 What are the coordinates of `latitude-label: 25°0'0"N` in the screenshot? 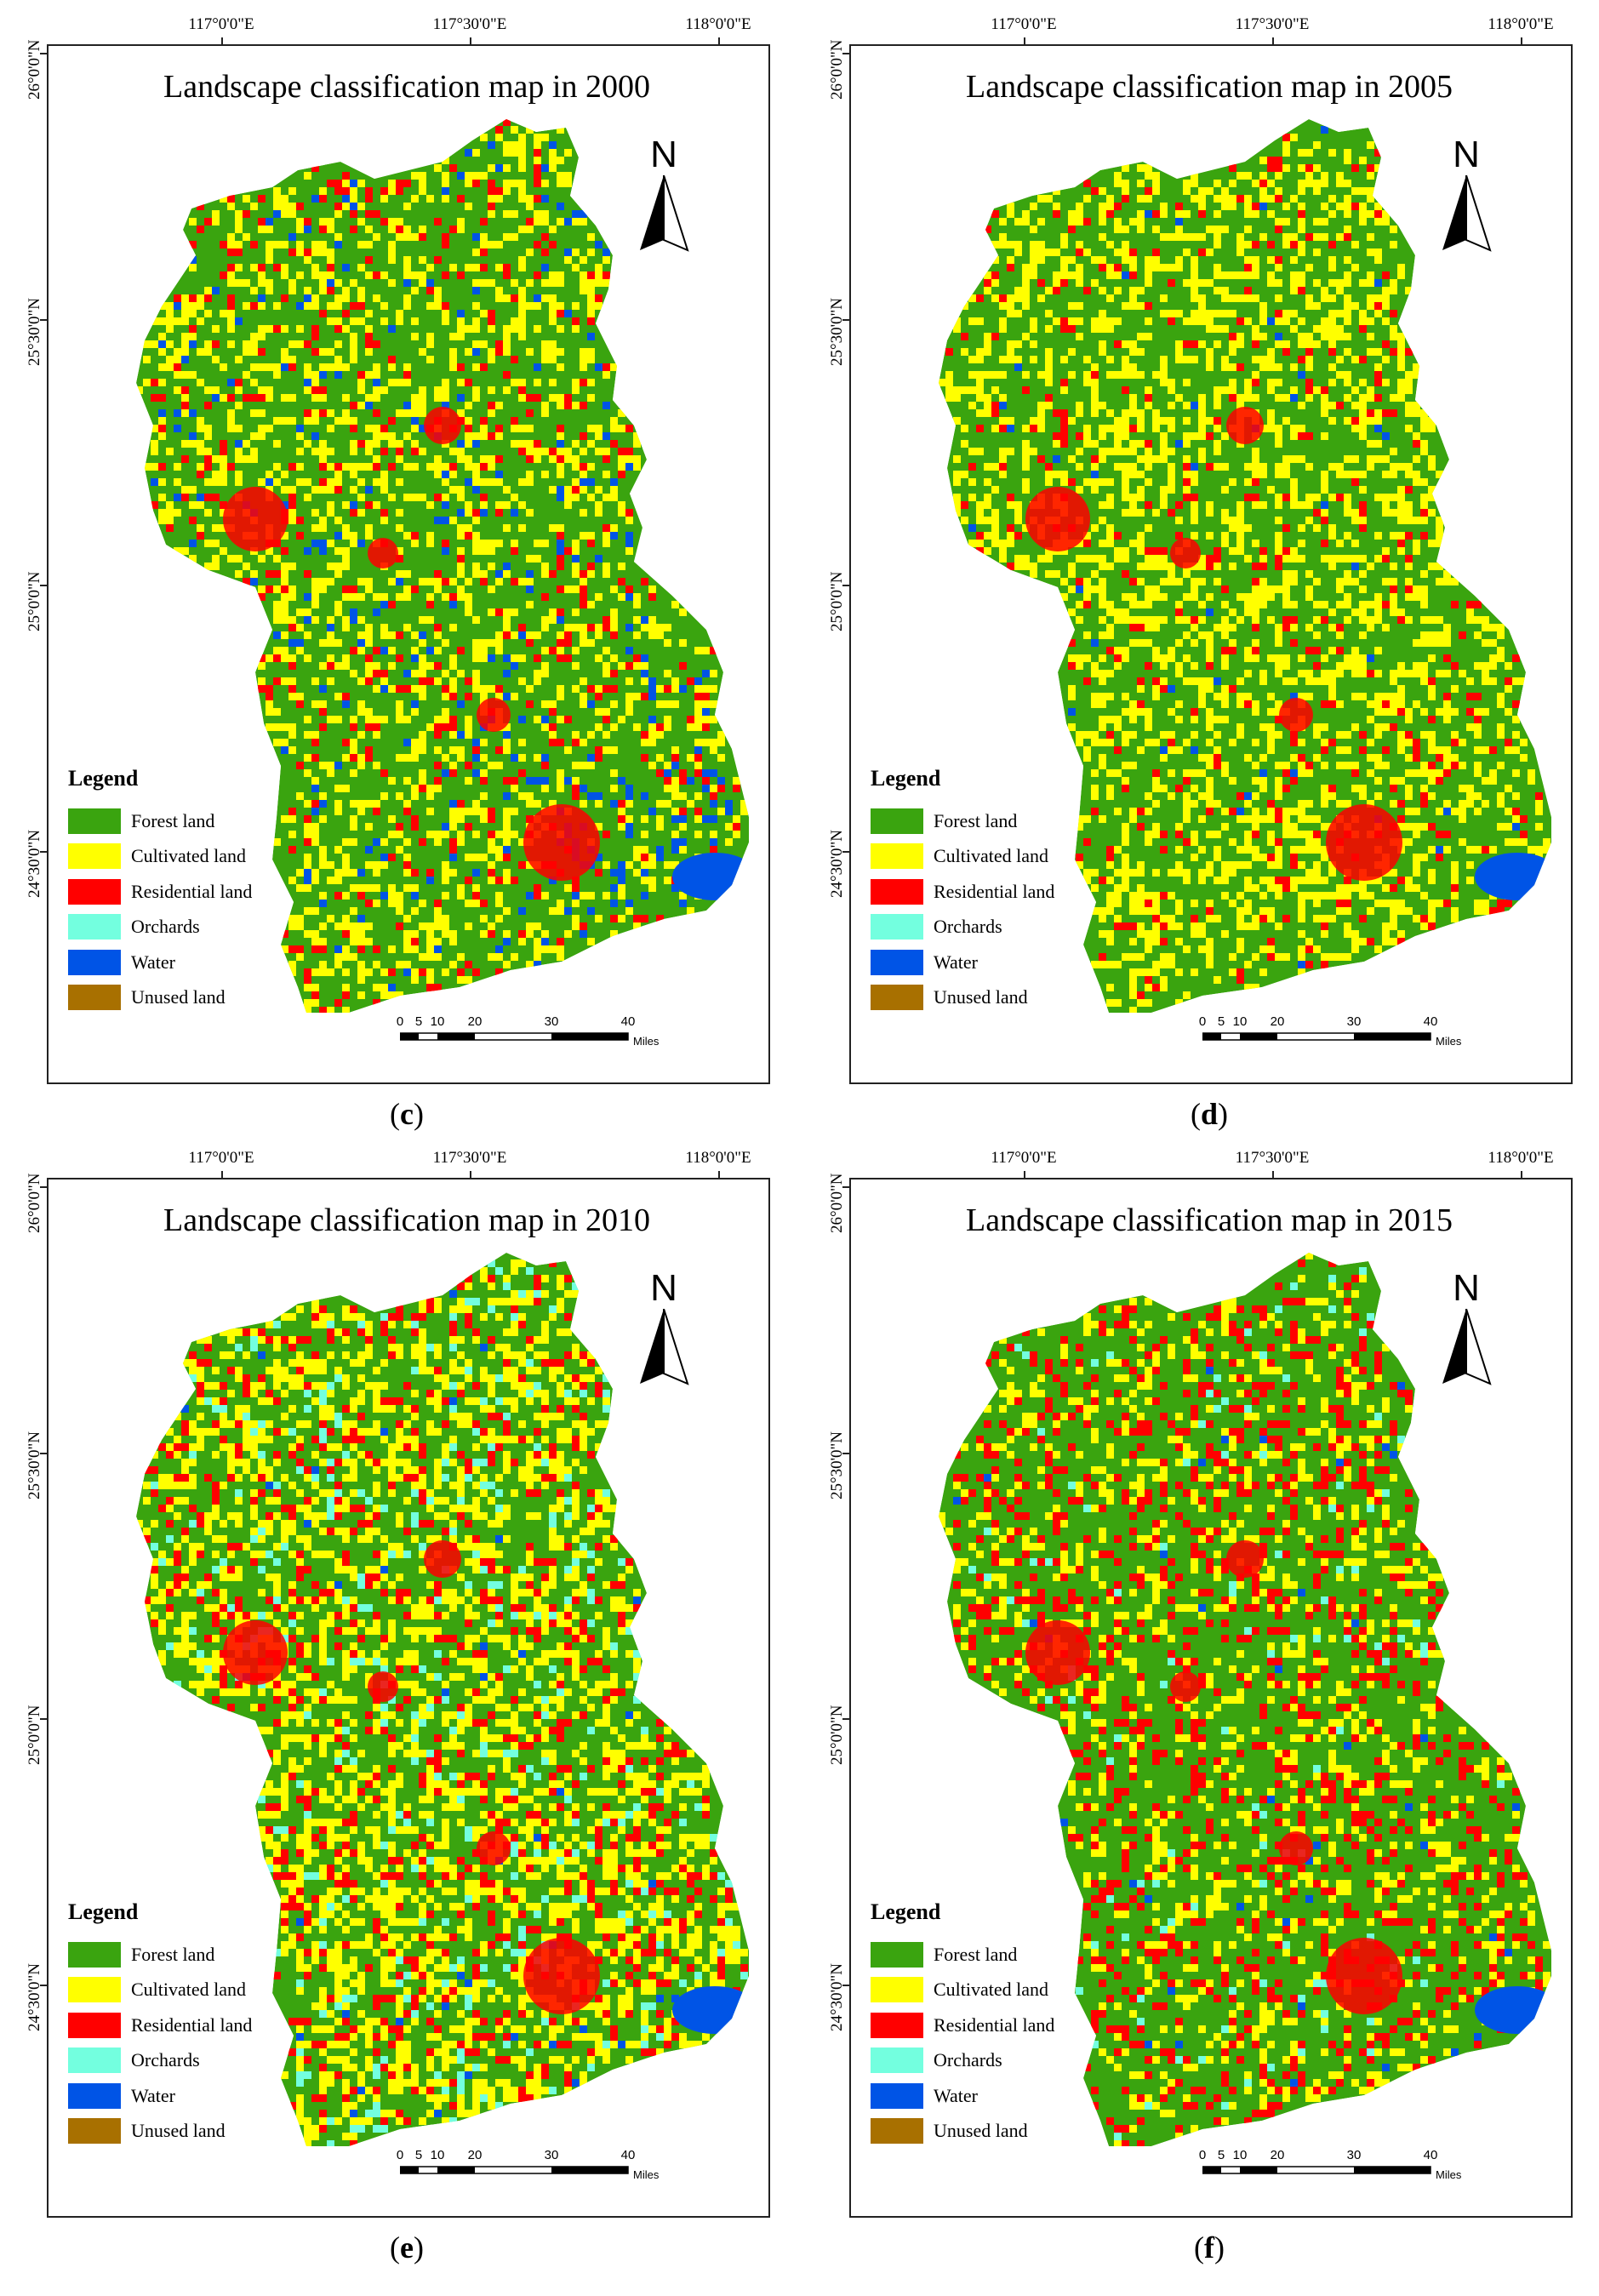 It's located at (34, 602).